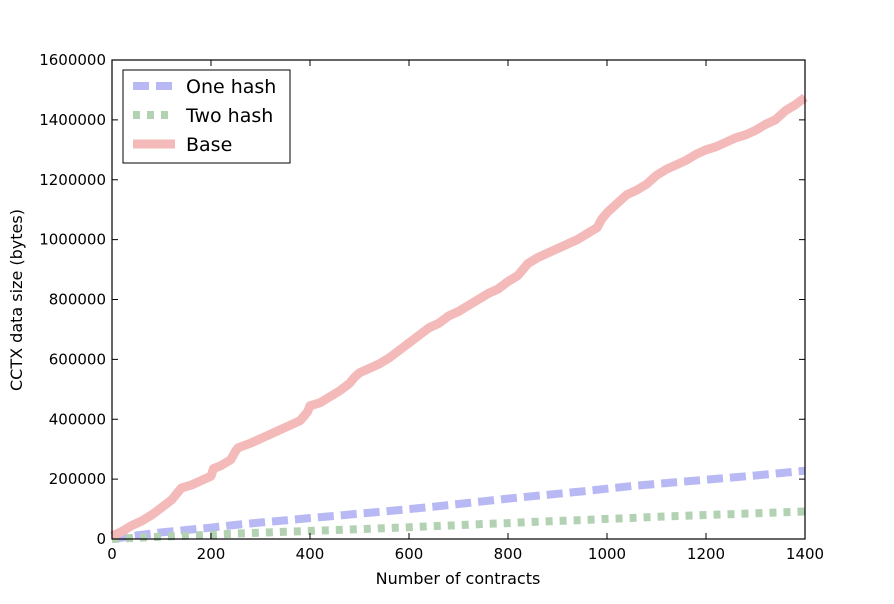 The image size is (894, 604). I want to click on y-tick-label: 1600000, so click(72, 60).